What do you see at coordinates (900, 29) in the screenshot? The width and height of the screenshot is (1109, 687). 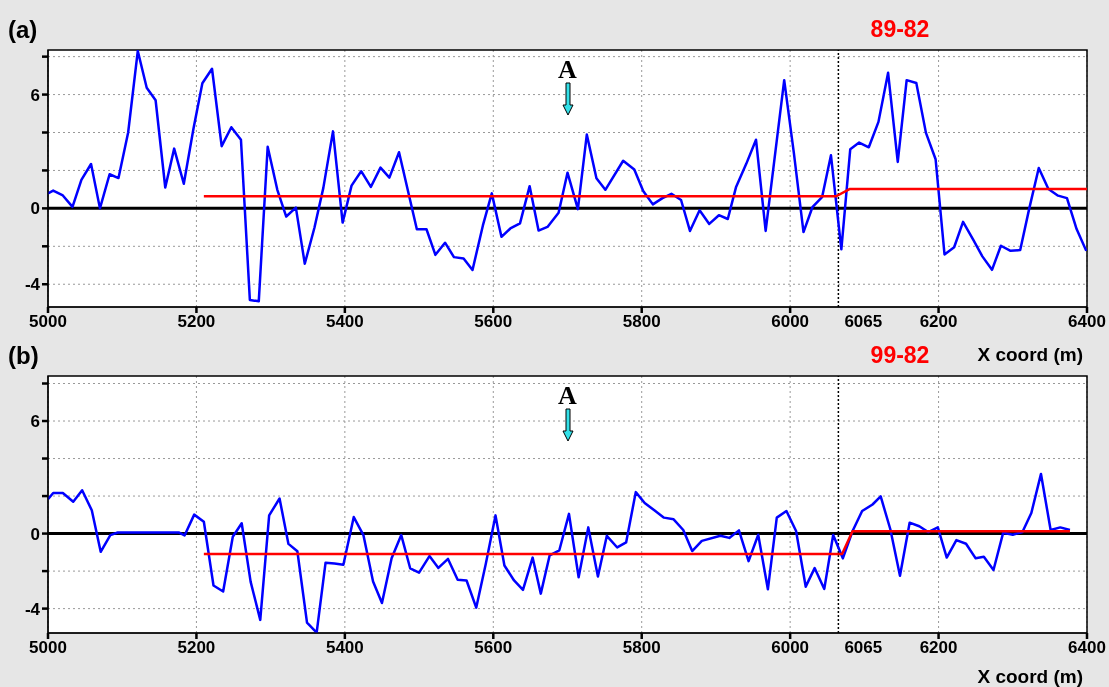 I see `chart-title: 89-82` at bounding box center [900, 29].